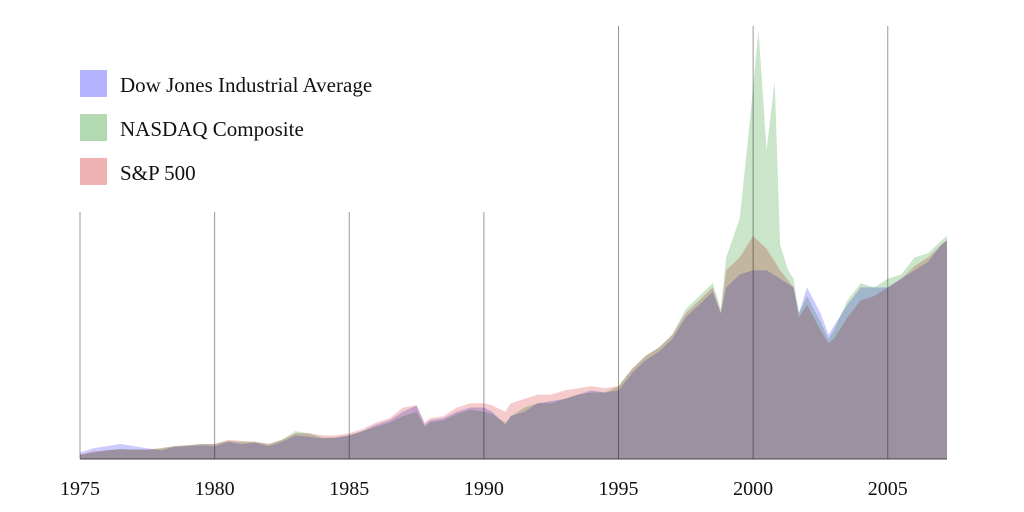 The image size is (1024, 512). I want to click on x-tick-label-2005: 2005, so click(888, 489).